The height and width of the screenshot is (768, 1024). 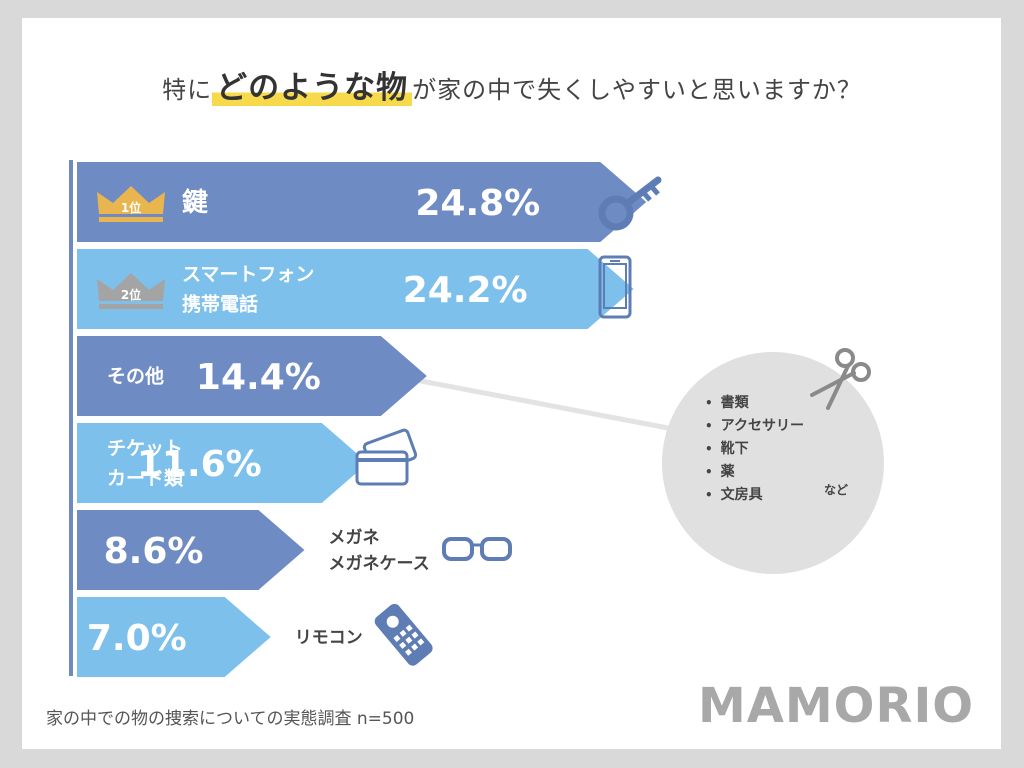 What do you see at coordinates (531, 402) in the screenshot?
I see `connector-line` at bounding box center [531, 402].